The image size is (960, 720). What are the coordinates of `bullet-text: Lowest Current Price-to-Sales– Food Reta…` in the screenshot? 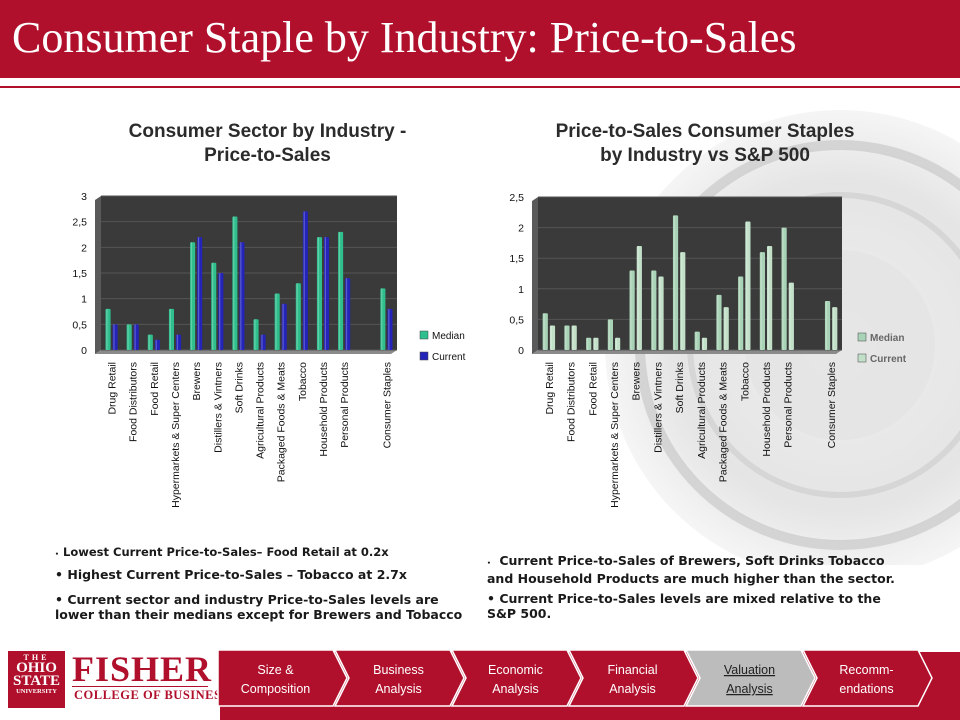 It's located at (226, 552).